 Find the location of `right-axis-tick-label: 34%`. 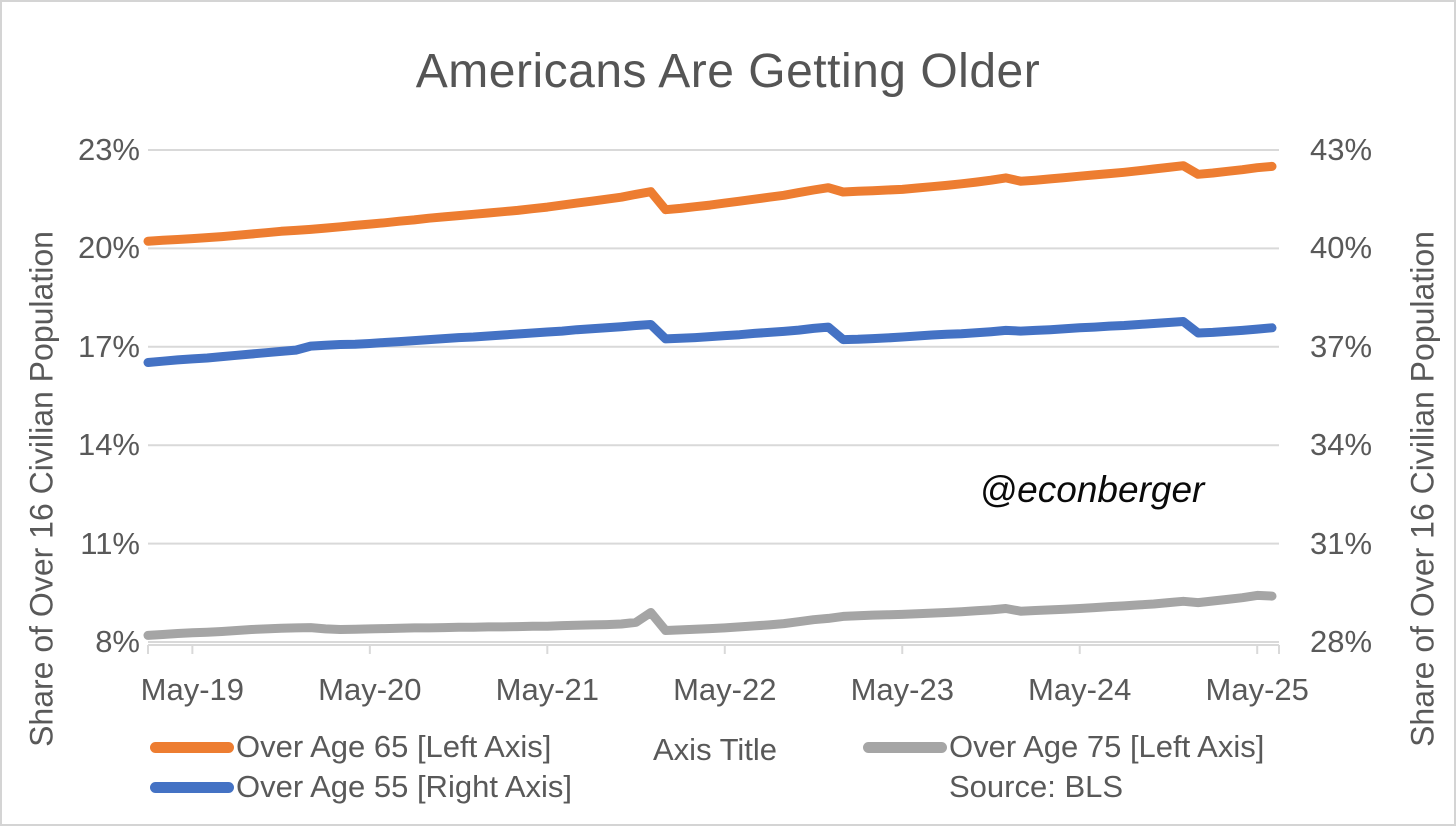

right-axis-tick-label: 34% is located at coordinates (1341, 445).